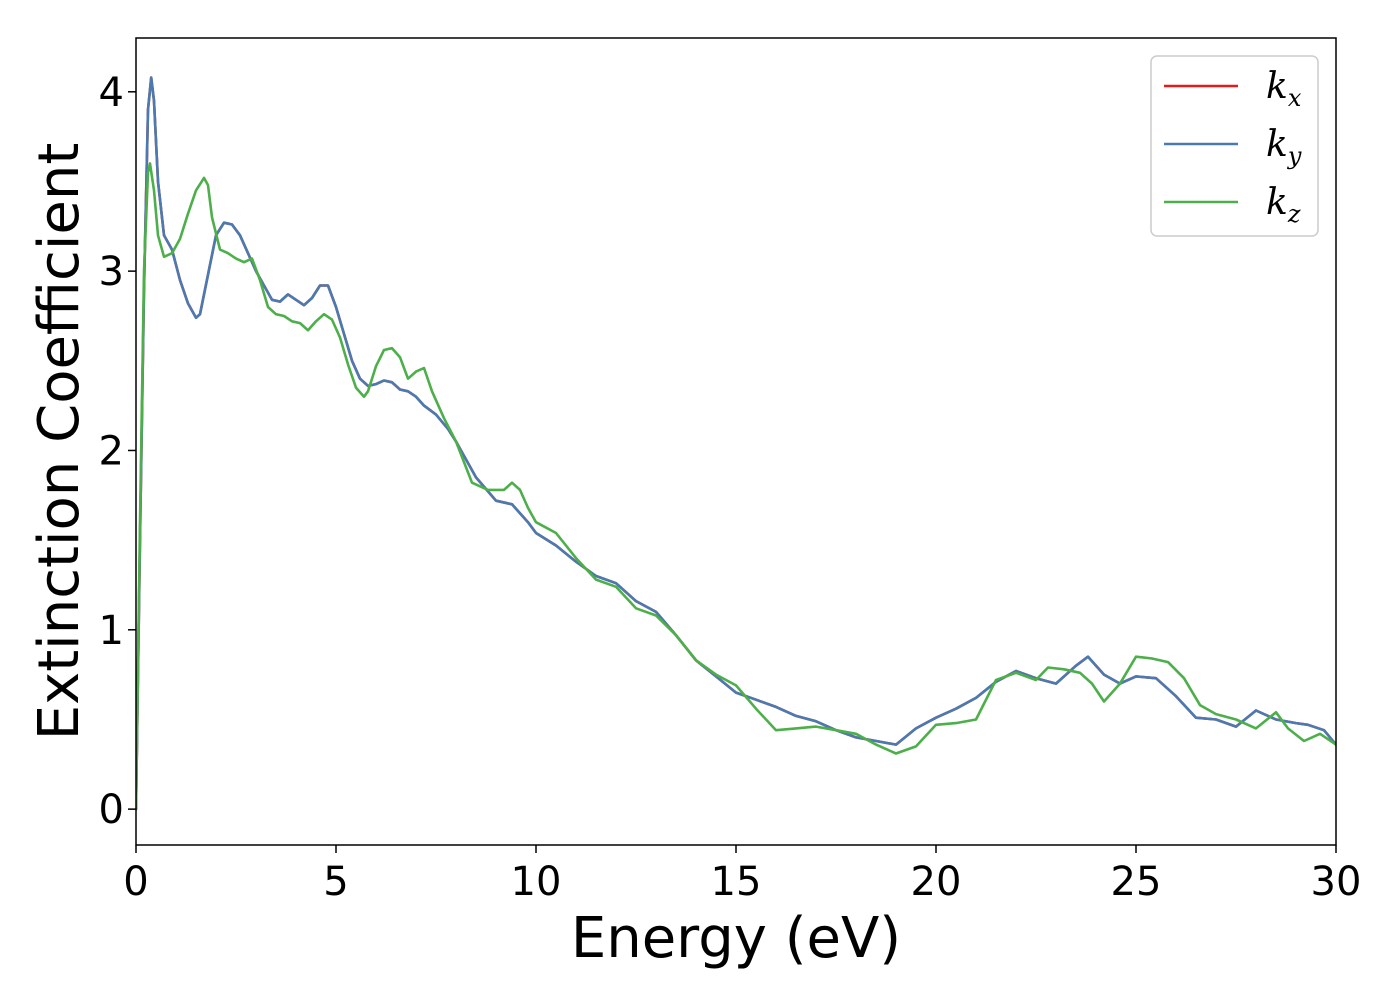  Describe the element at coordinates (1336, 882) in the screenshot. I see `x-tick-label: 30` at that location.